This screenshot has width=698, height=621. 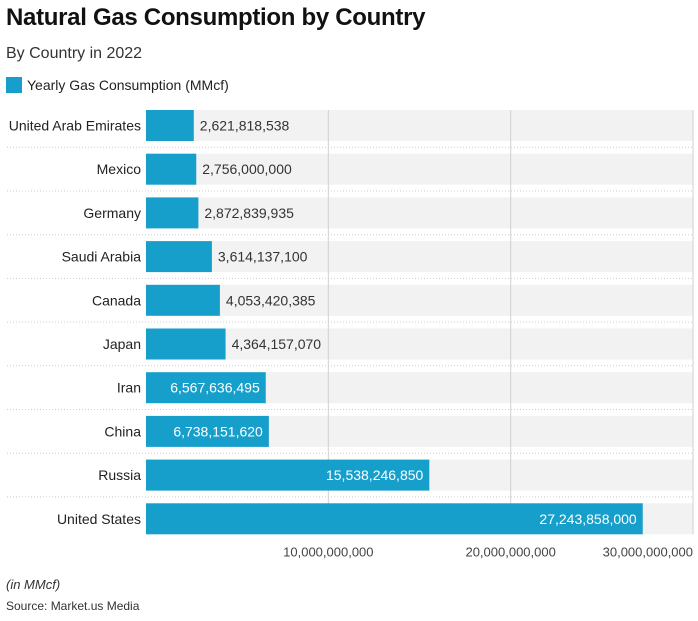 I want to click on data-label: 6,738,151,620, so click(x=218, y=431).